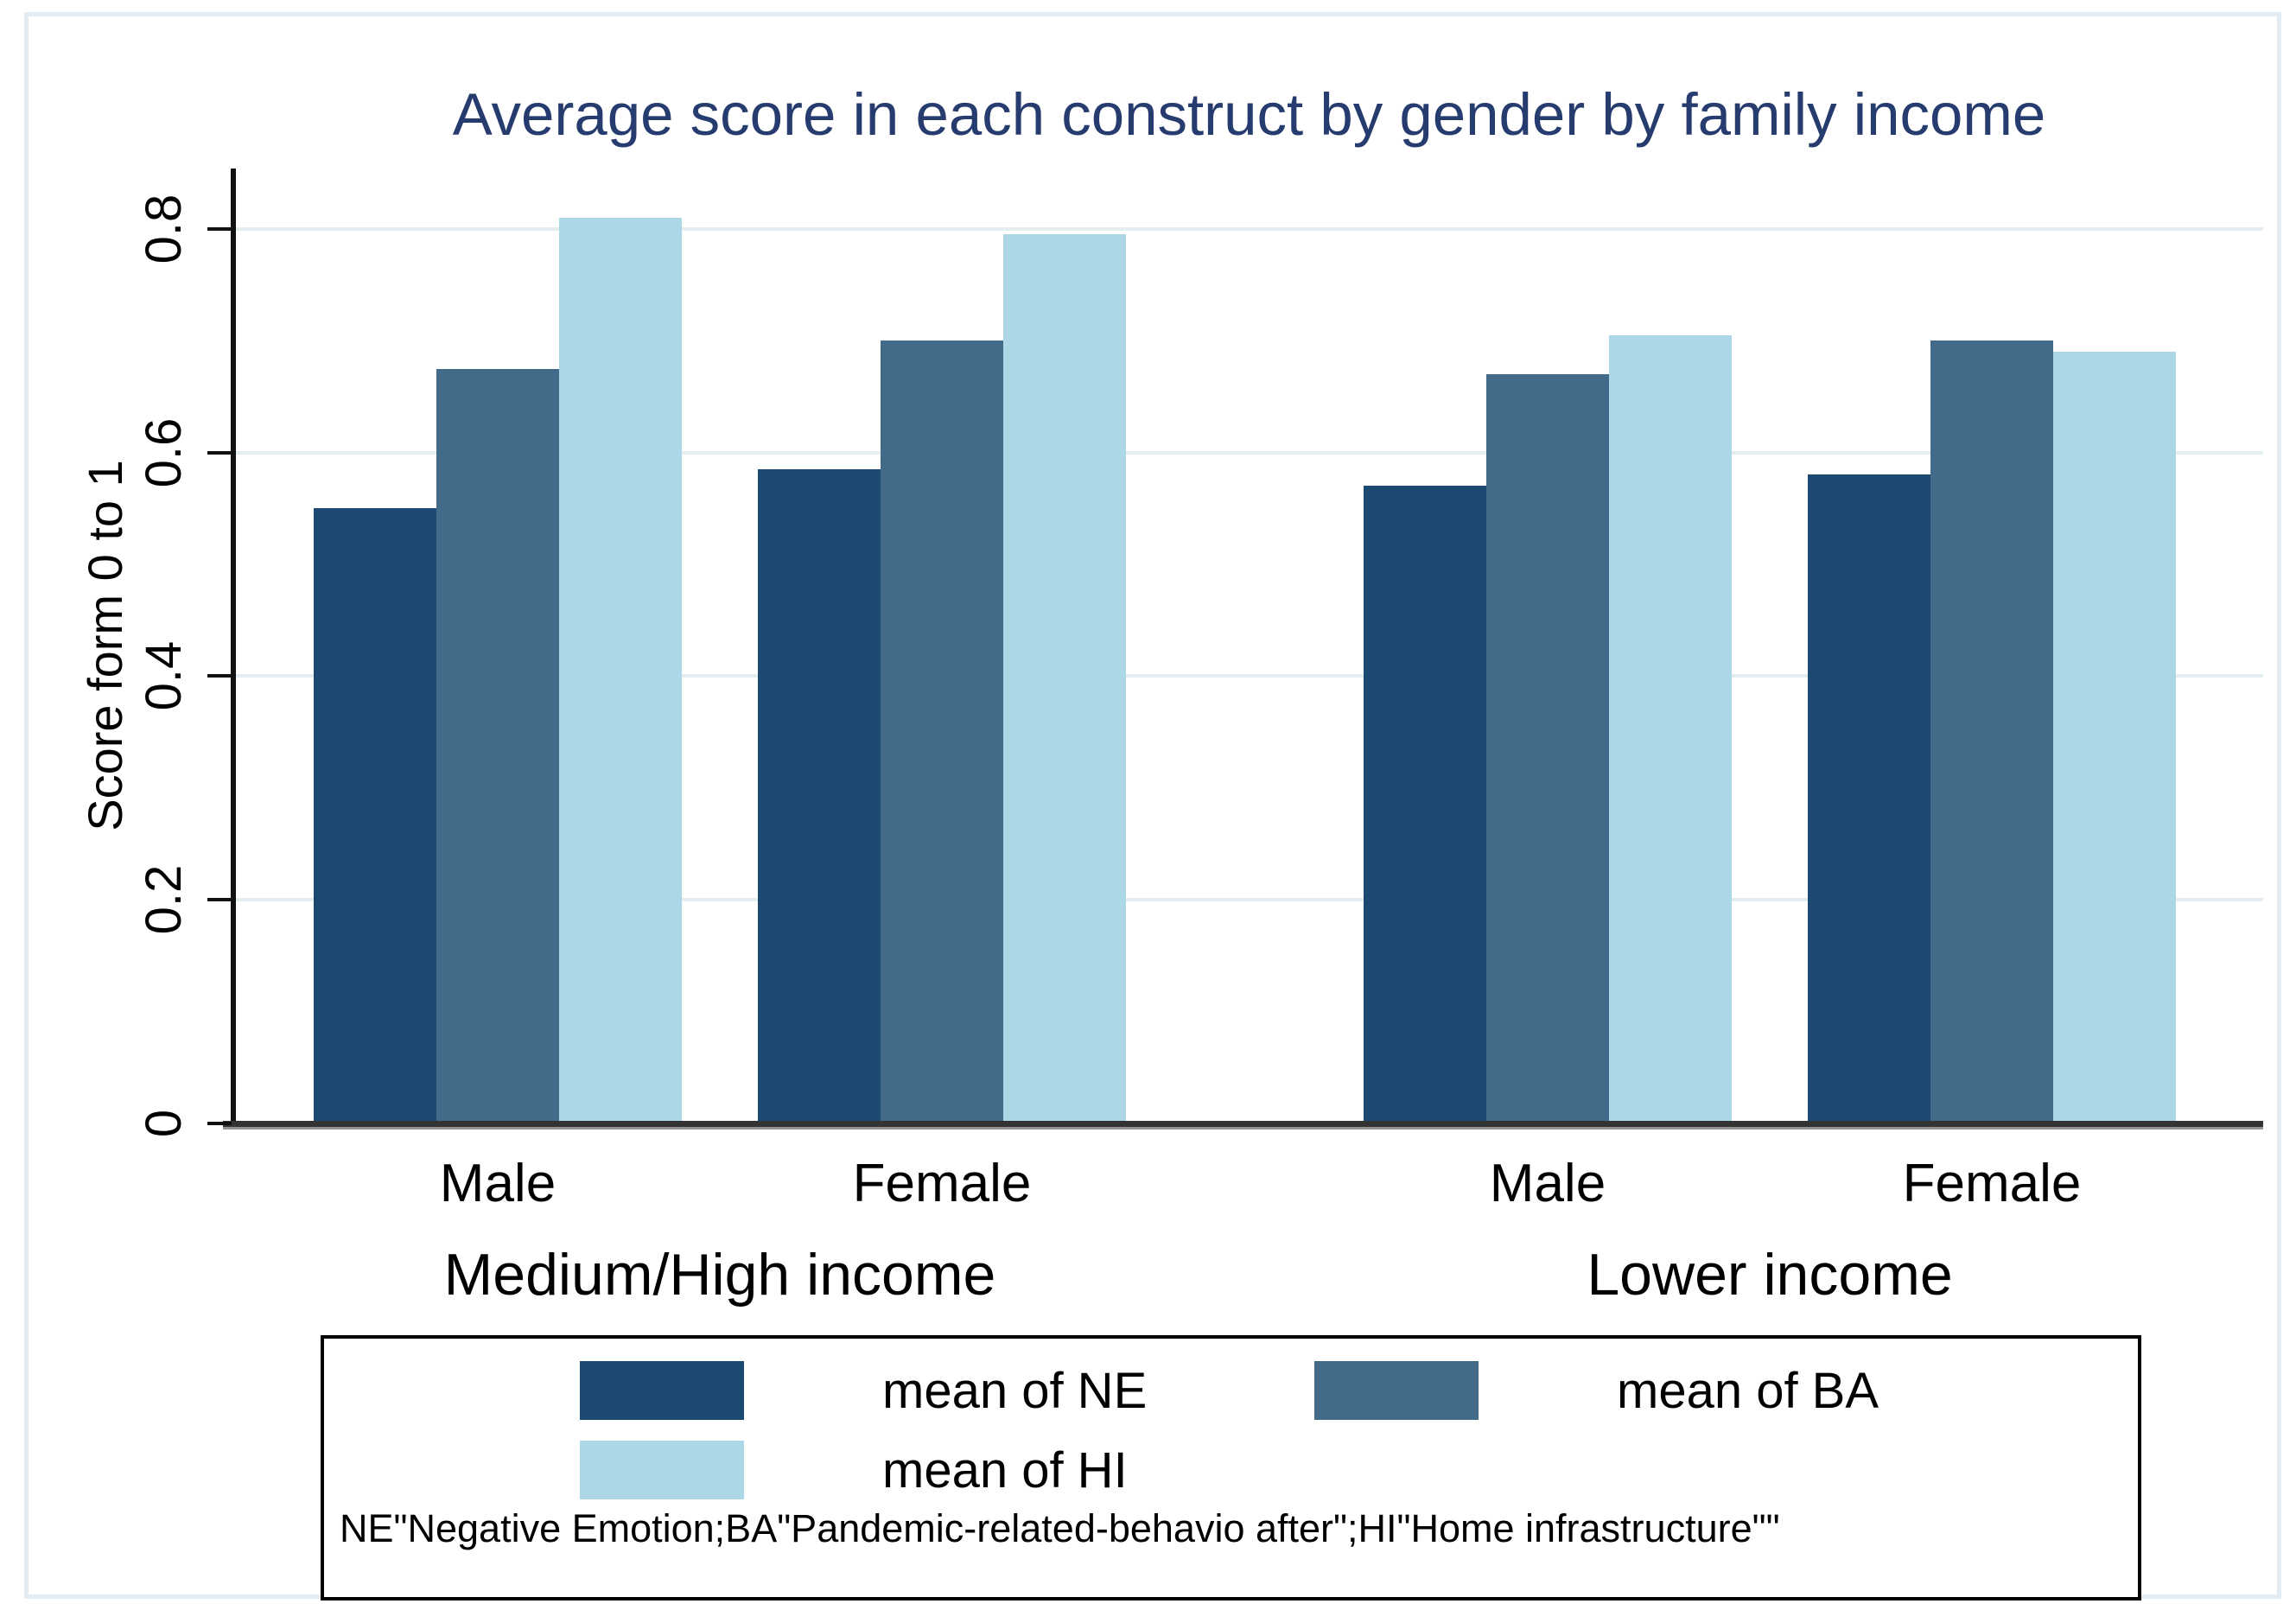 The image size is (2296, 1610). Describe the element at coordinates (1991, 731) in the screenshot. I see `bar-ba-group4` at that location.